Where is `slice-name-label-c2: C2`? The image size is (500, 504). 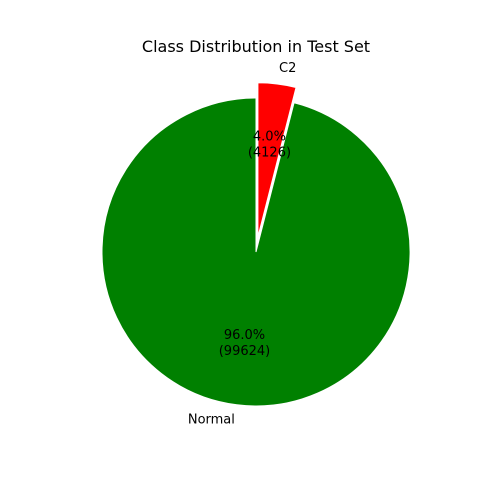
slice-name-label-c2: C2 is located at coordinates (287, 68).